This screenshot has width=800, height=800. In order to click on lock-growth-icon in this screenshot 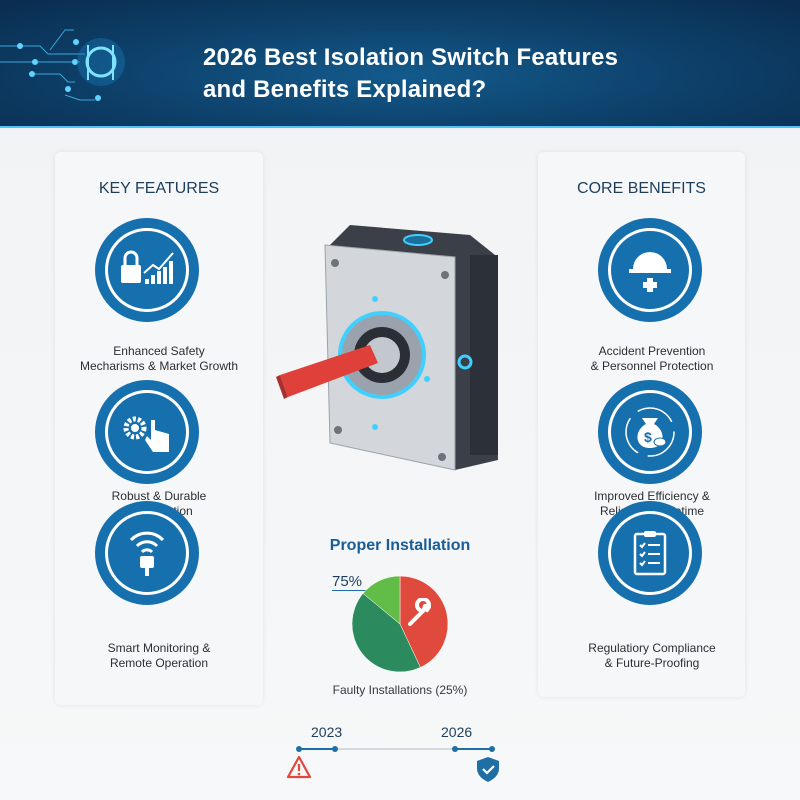, I will do `click(147, 270)`.